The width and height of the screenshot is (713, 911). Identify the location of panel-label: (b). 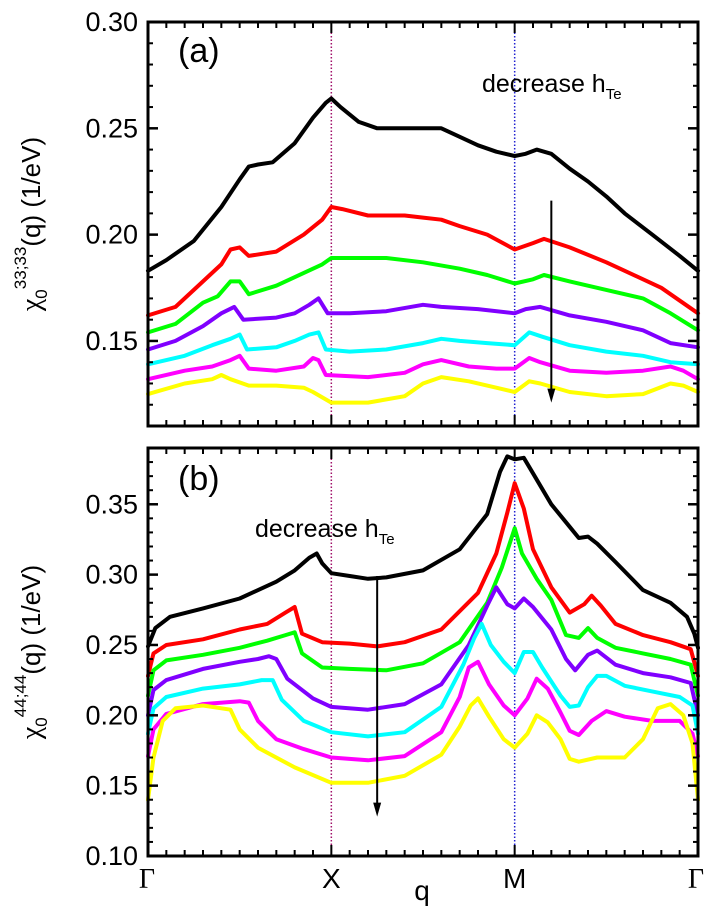
(199, 479).